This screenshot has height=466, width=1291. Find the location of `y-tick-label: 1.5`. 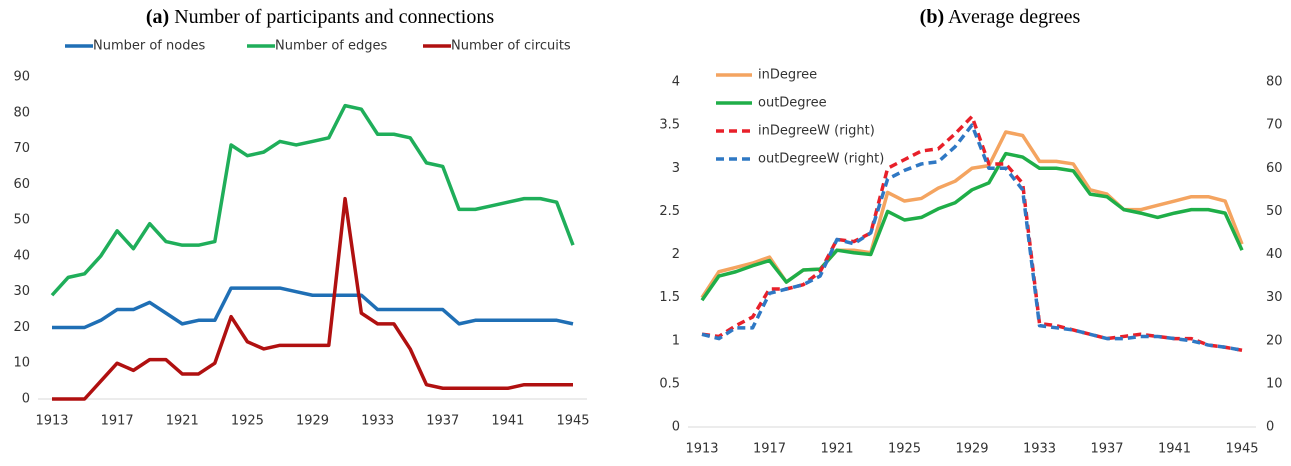

y-tick-label: 1.5 is located at coordinates (669, 297).